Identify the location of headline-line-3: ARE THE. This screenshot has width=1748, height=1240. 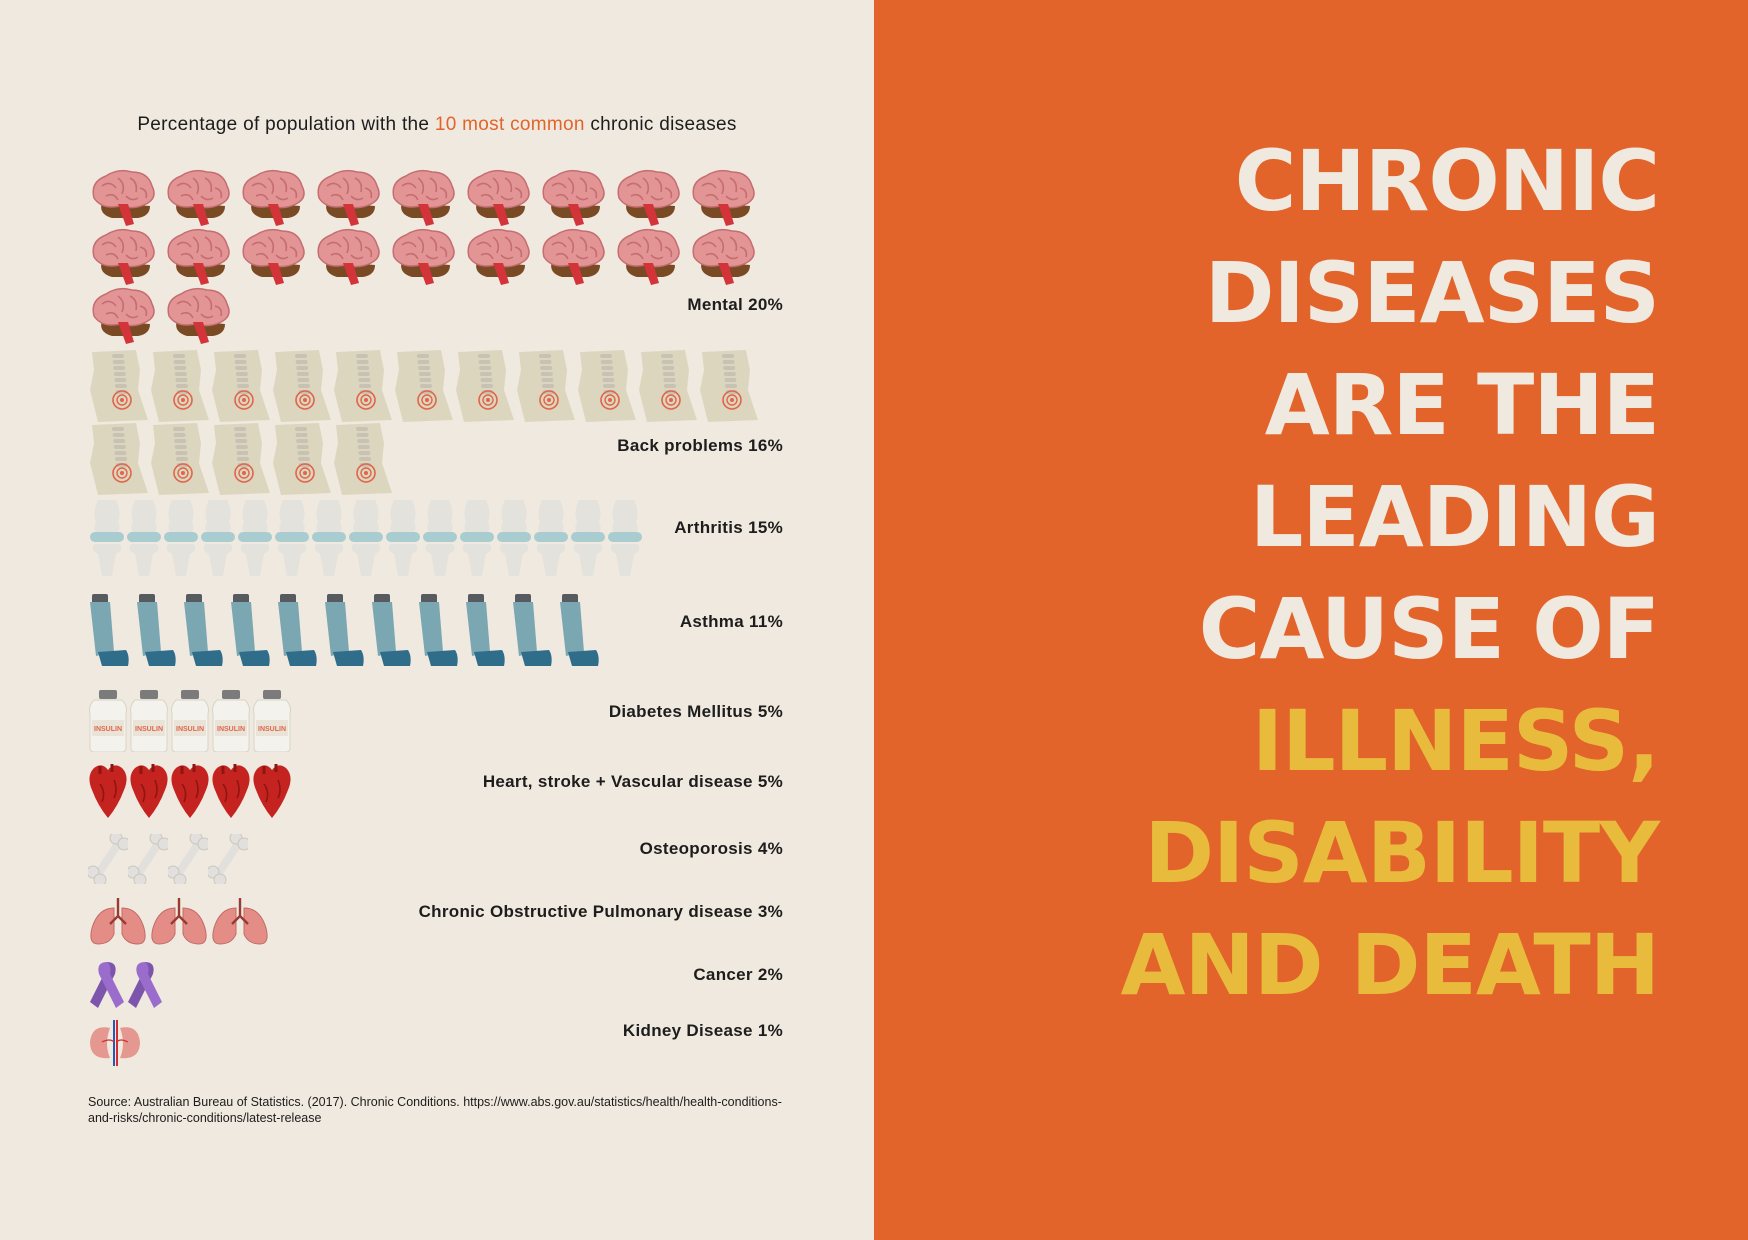
(1462, 405).